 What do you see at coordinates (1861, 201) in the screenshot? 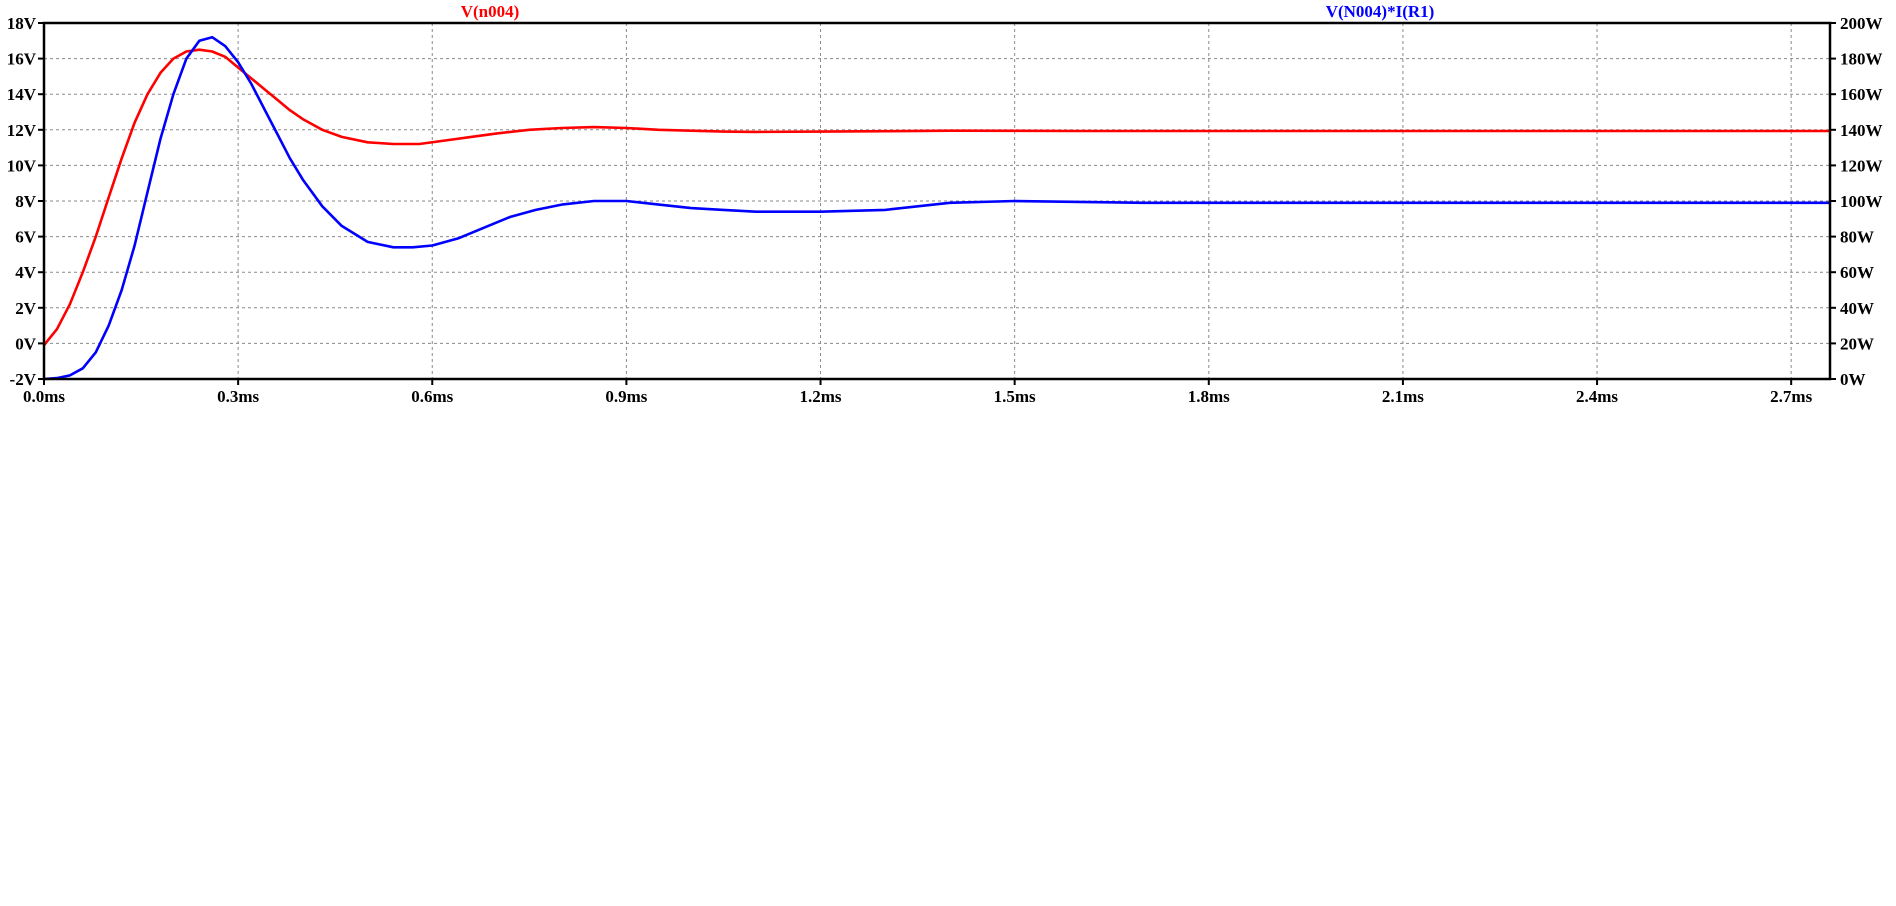
I see `y-right-tick-label: 100W` at bounding box center [1861, 201].